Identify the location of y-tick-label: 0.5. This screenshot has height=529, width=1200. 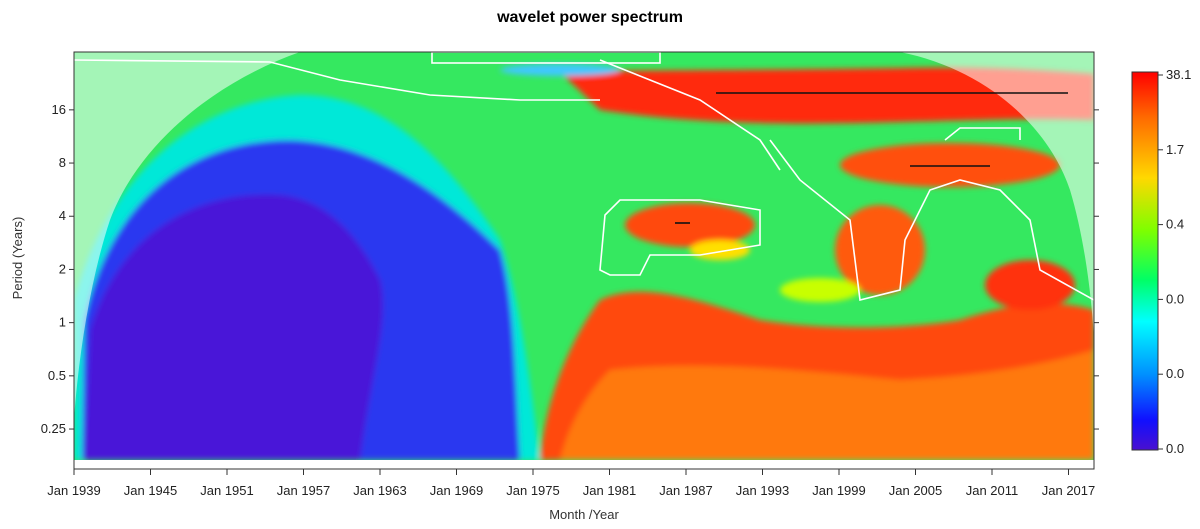
(57, 375).